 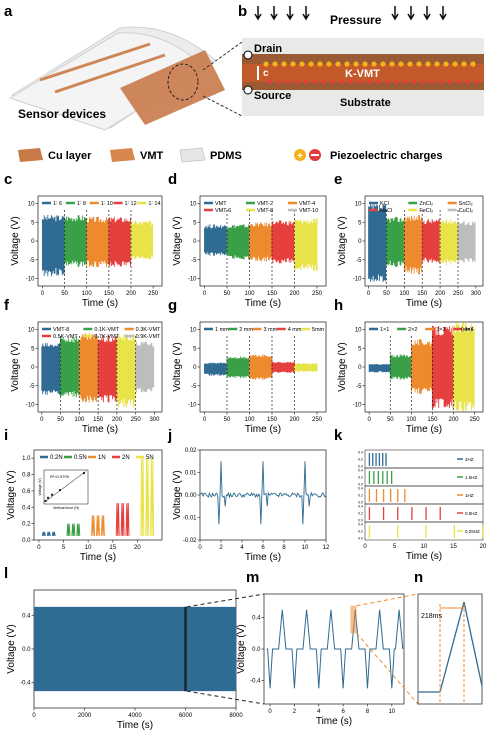 What do you see at coordinates (363, 86) in the screenshot?
I see `source-electrode` at bounding box center [363, 86].